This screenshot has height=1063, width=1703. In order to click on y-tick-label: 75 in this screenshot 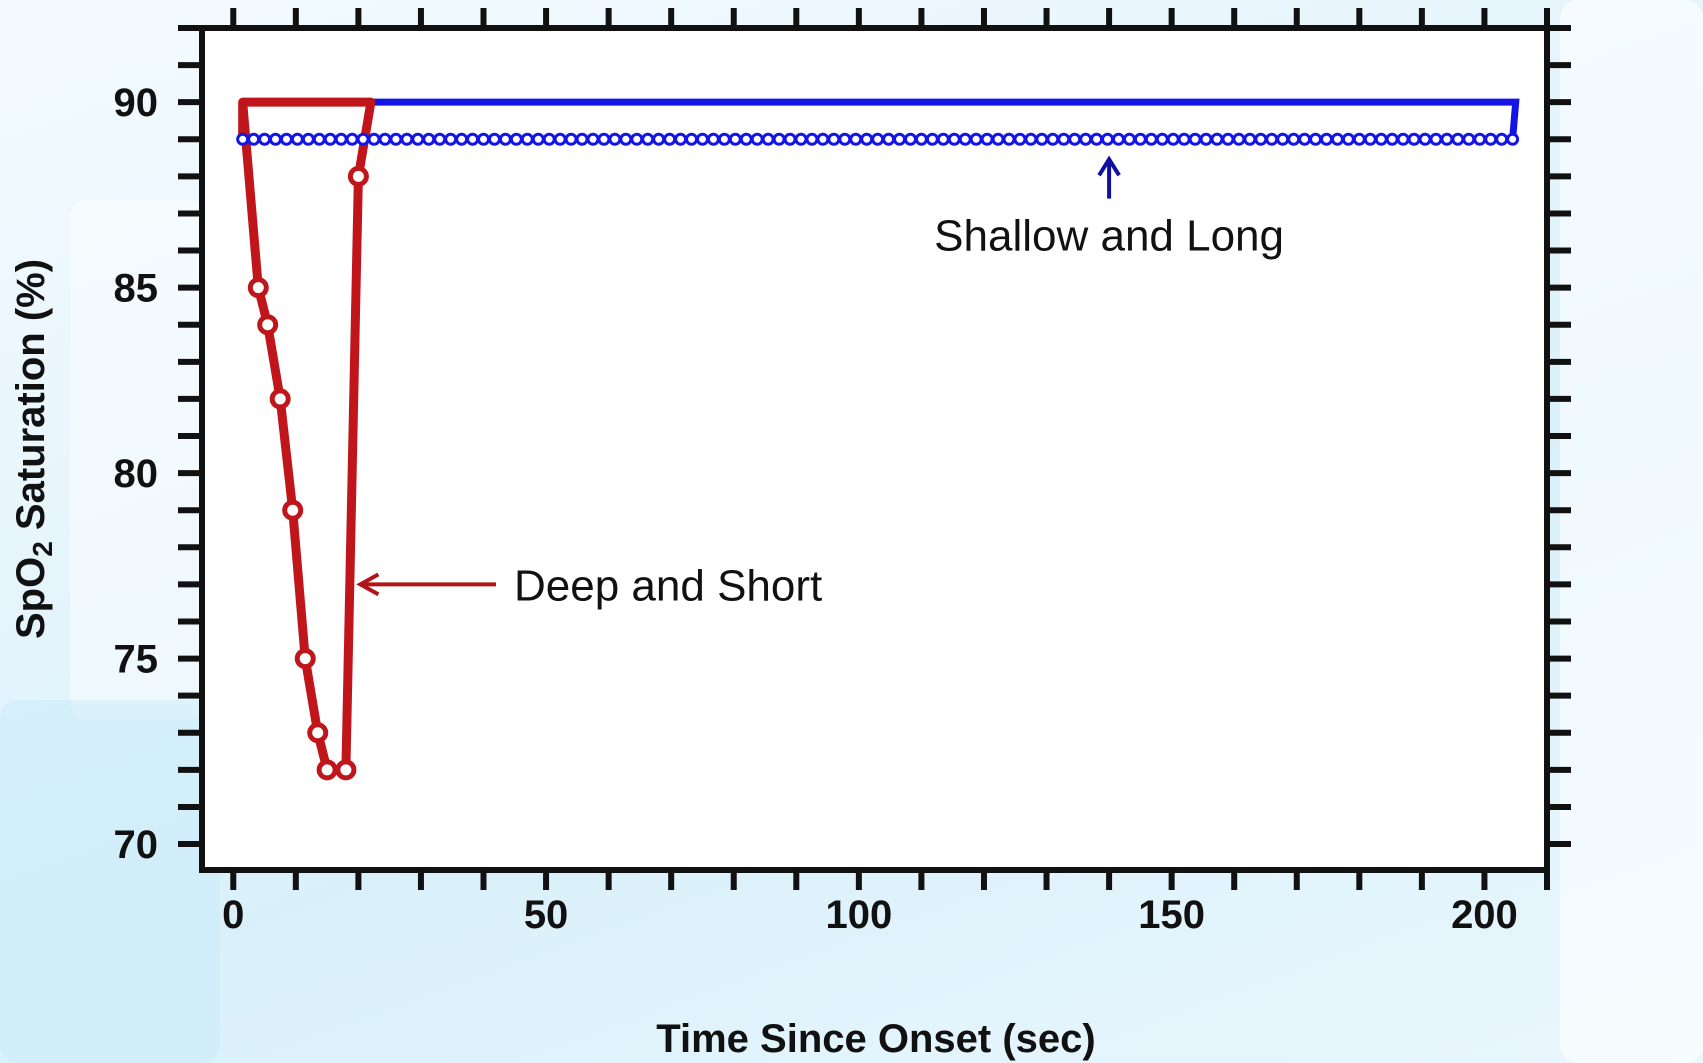, I will do `click(136, 660)`.